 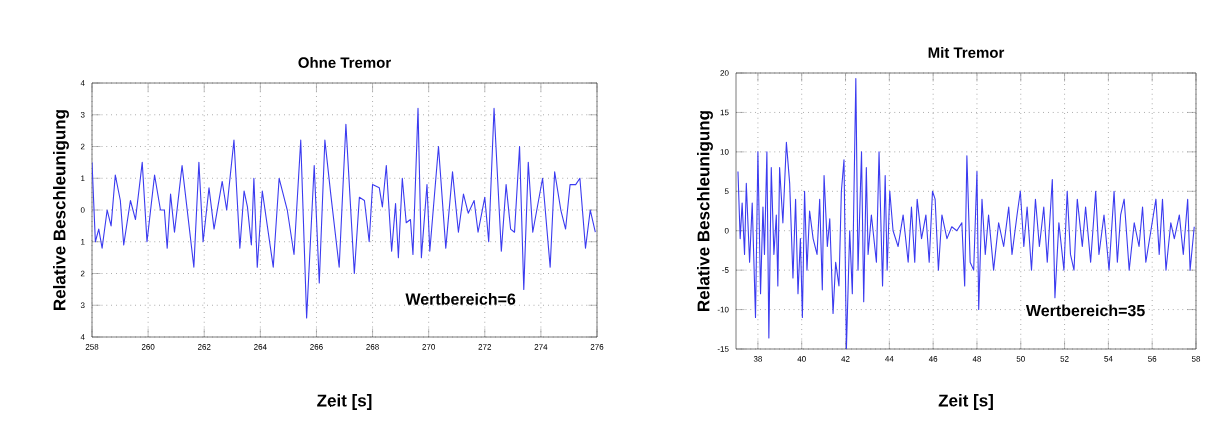 What do you see at coordinates (845, 359) in the screenshot?
I see `x-tick-label: 42` at bounding box center [845, 359].